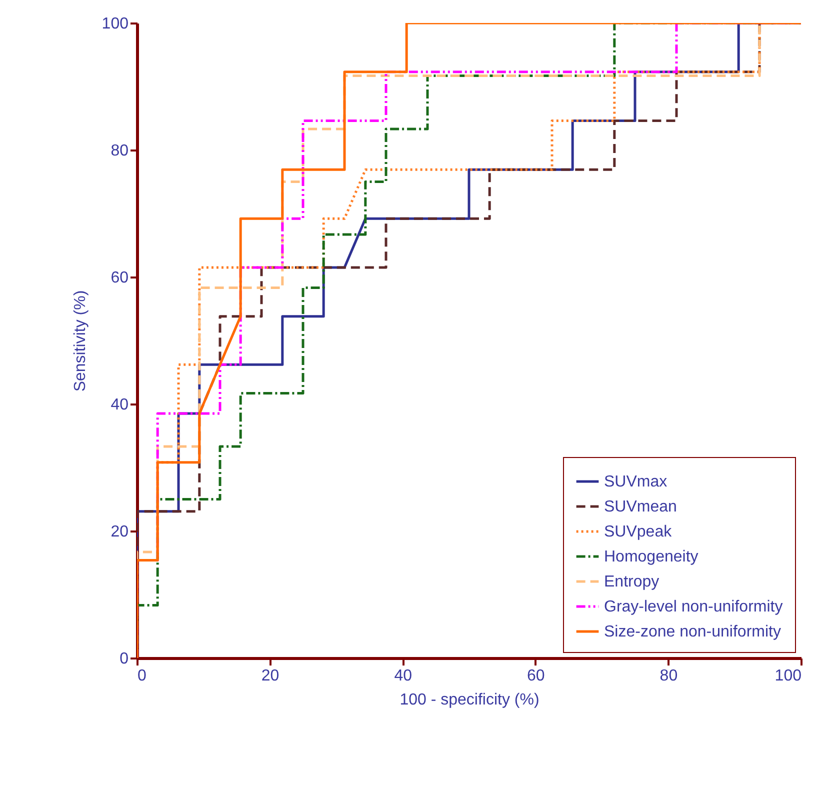 Image resolution: width=822 pixels, height=787 pixels. Describe the element at coordinates (470, 700) in the screenshot. I see `x-axis-title: 100 - specificity (%)` at that location.